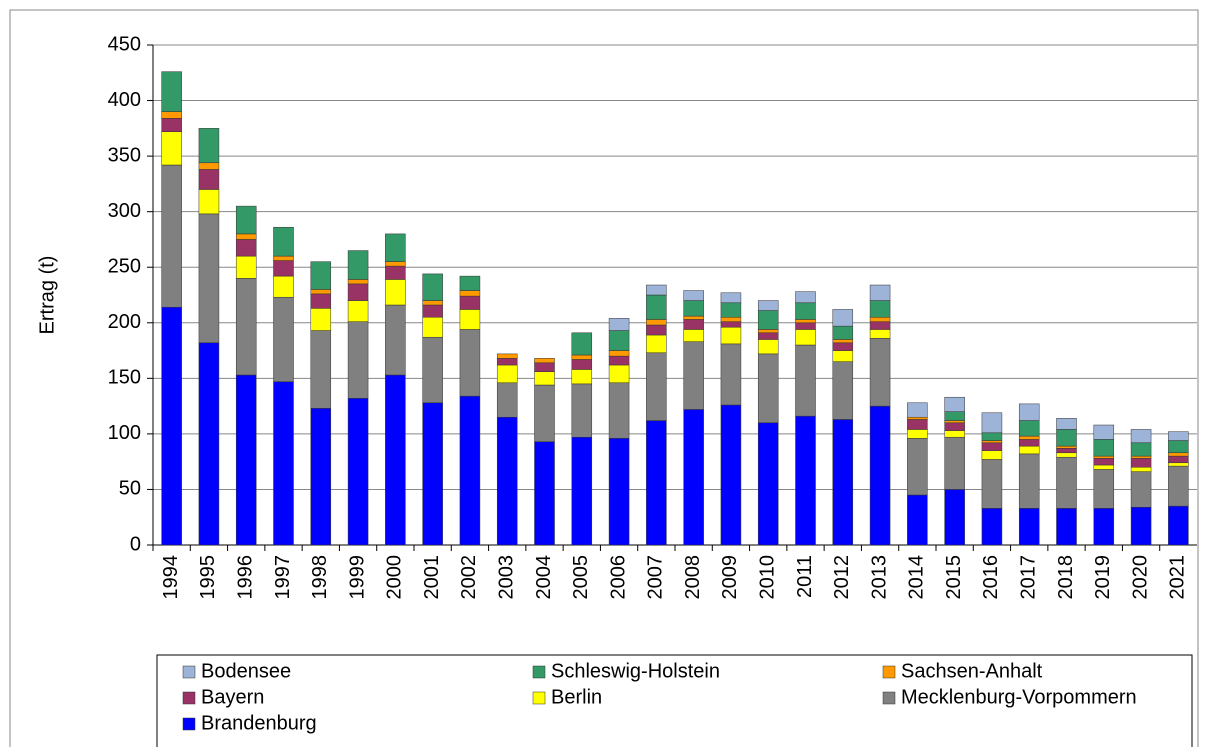 Image resolution: width=1208 pixels, height=747 pixels. Describe the element at coordinates (130, 489) in the screenshot. I see `y-tick-label: 50` at that location.